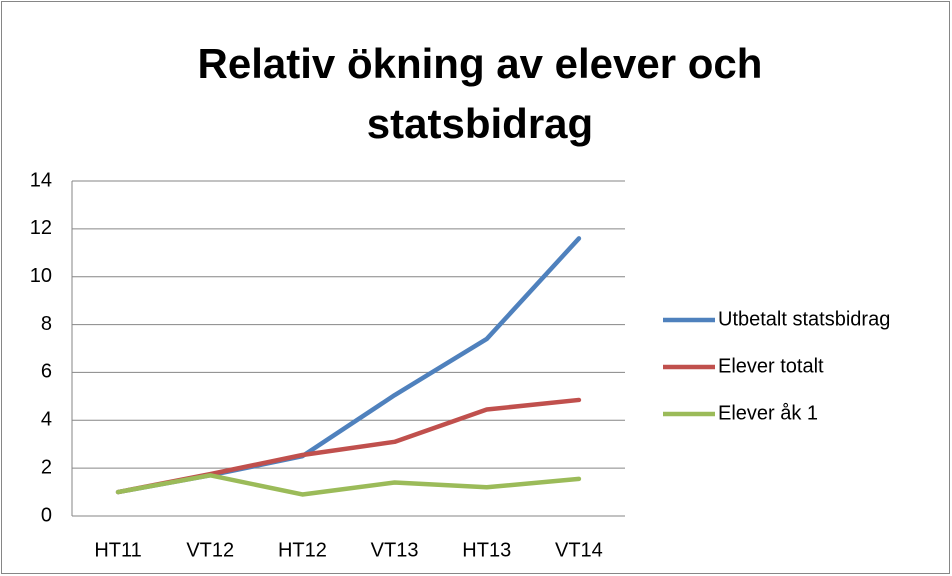  What do you see at coordinates (46, 420) in the screenshot?
I see `y-tick-label: 4` at bounding box center [46, 420].